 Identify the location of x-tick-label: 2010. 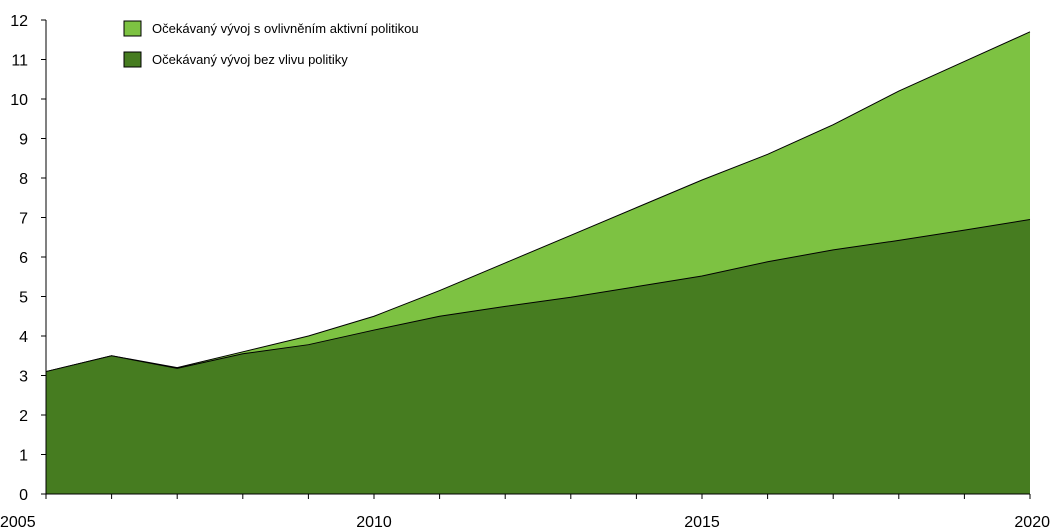
(374, 521).